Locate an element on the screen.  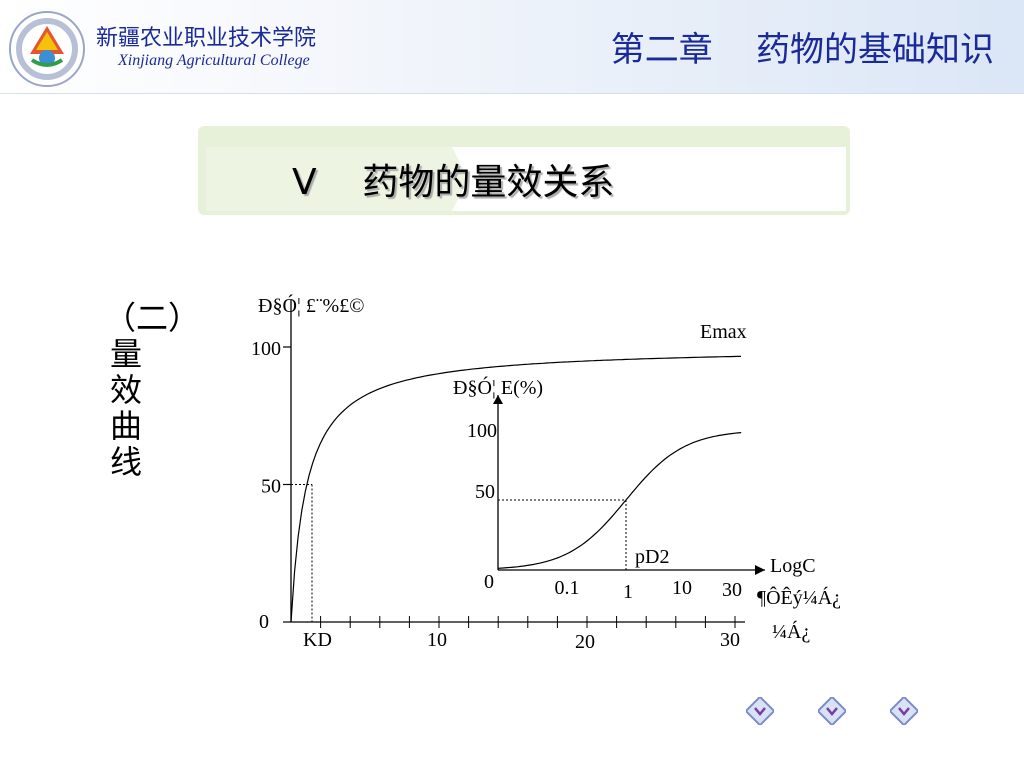
log-dose-effect-curve-chart: 0 100 50 0.1 1 10 30 Ð§Ó¦ E(%) LogC ¶ÔÊý¼Á¿ pD2 is located at coordinates (647, 492).